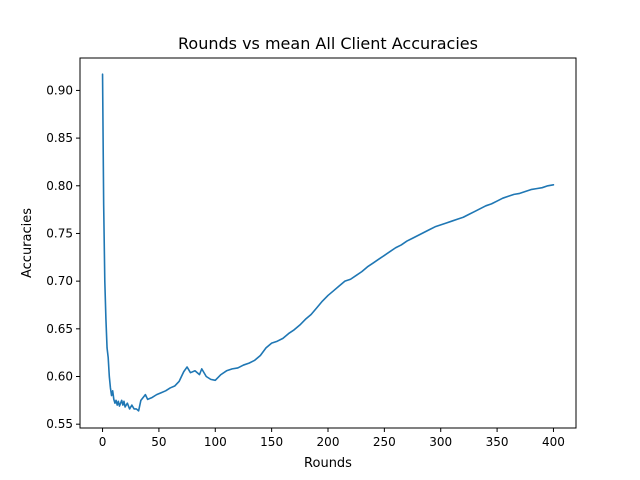  I want to click on x-axis-label: Rounds, so click(328, 463).